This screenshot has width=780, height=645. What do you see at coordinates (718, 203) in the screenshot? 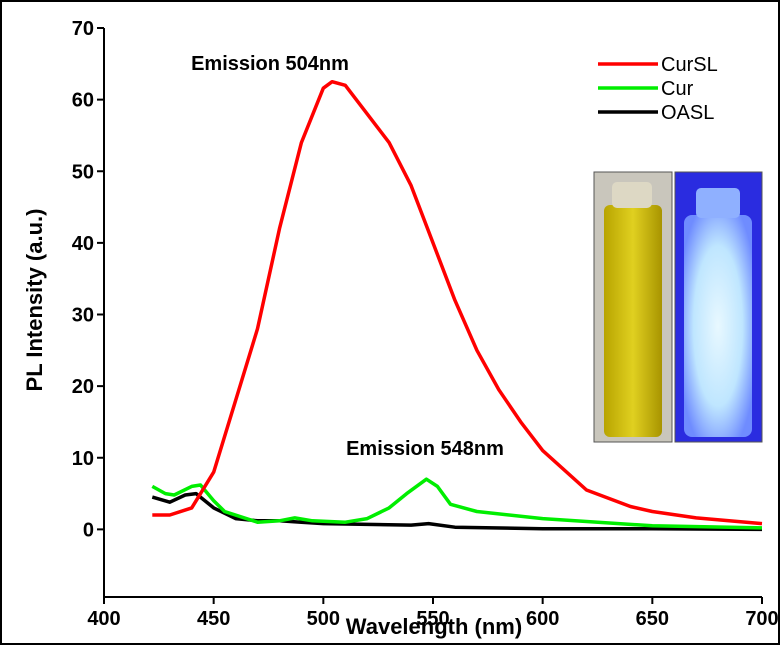
I see `vial-cap-uv` at bounding box center [718, 203].